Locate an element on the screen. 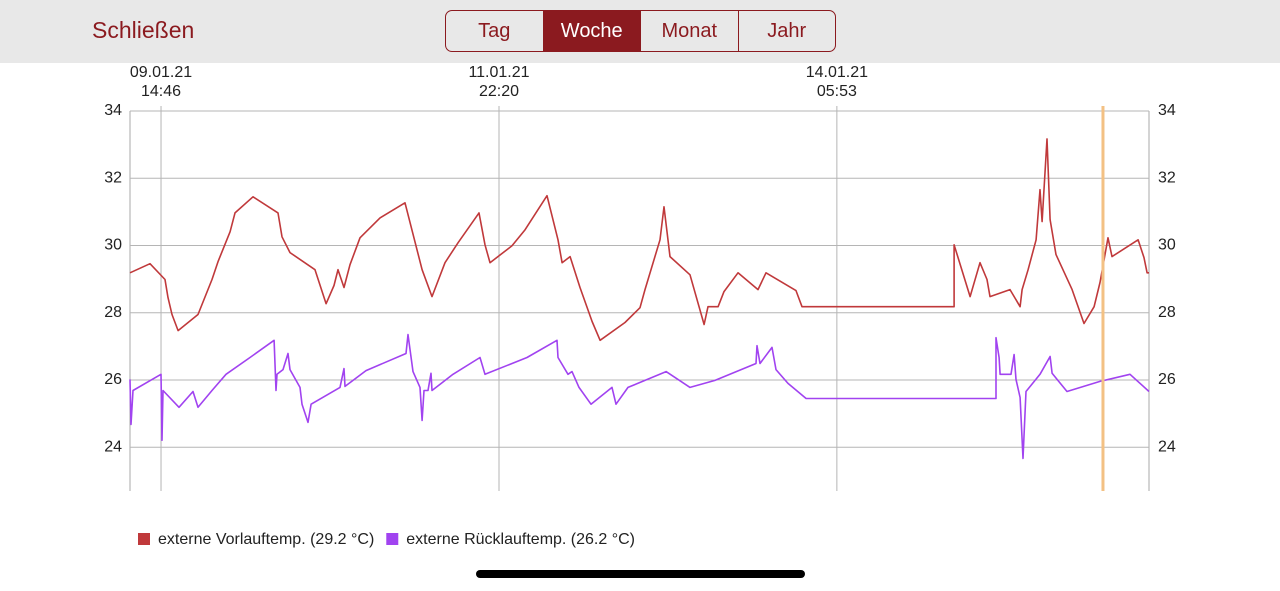 This screenshot has height=591, width=1280. x-tick-label: 14.01.21 is located at coordinates (837, 72).